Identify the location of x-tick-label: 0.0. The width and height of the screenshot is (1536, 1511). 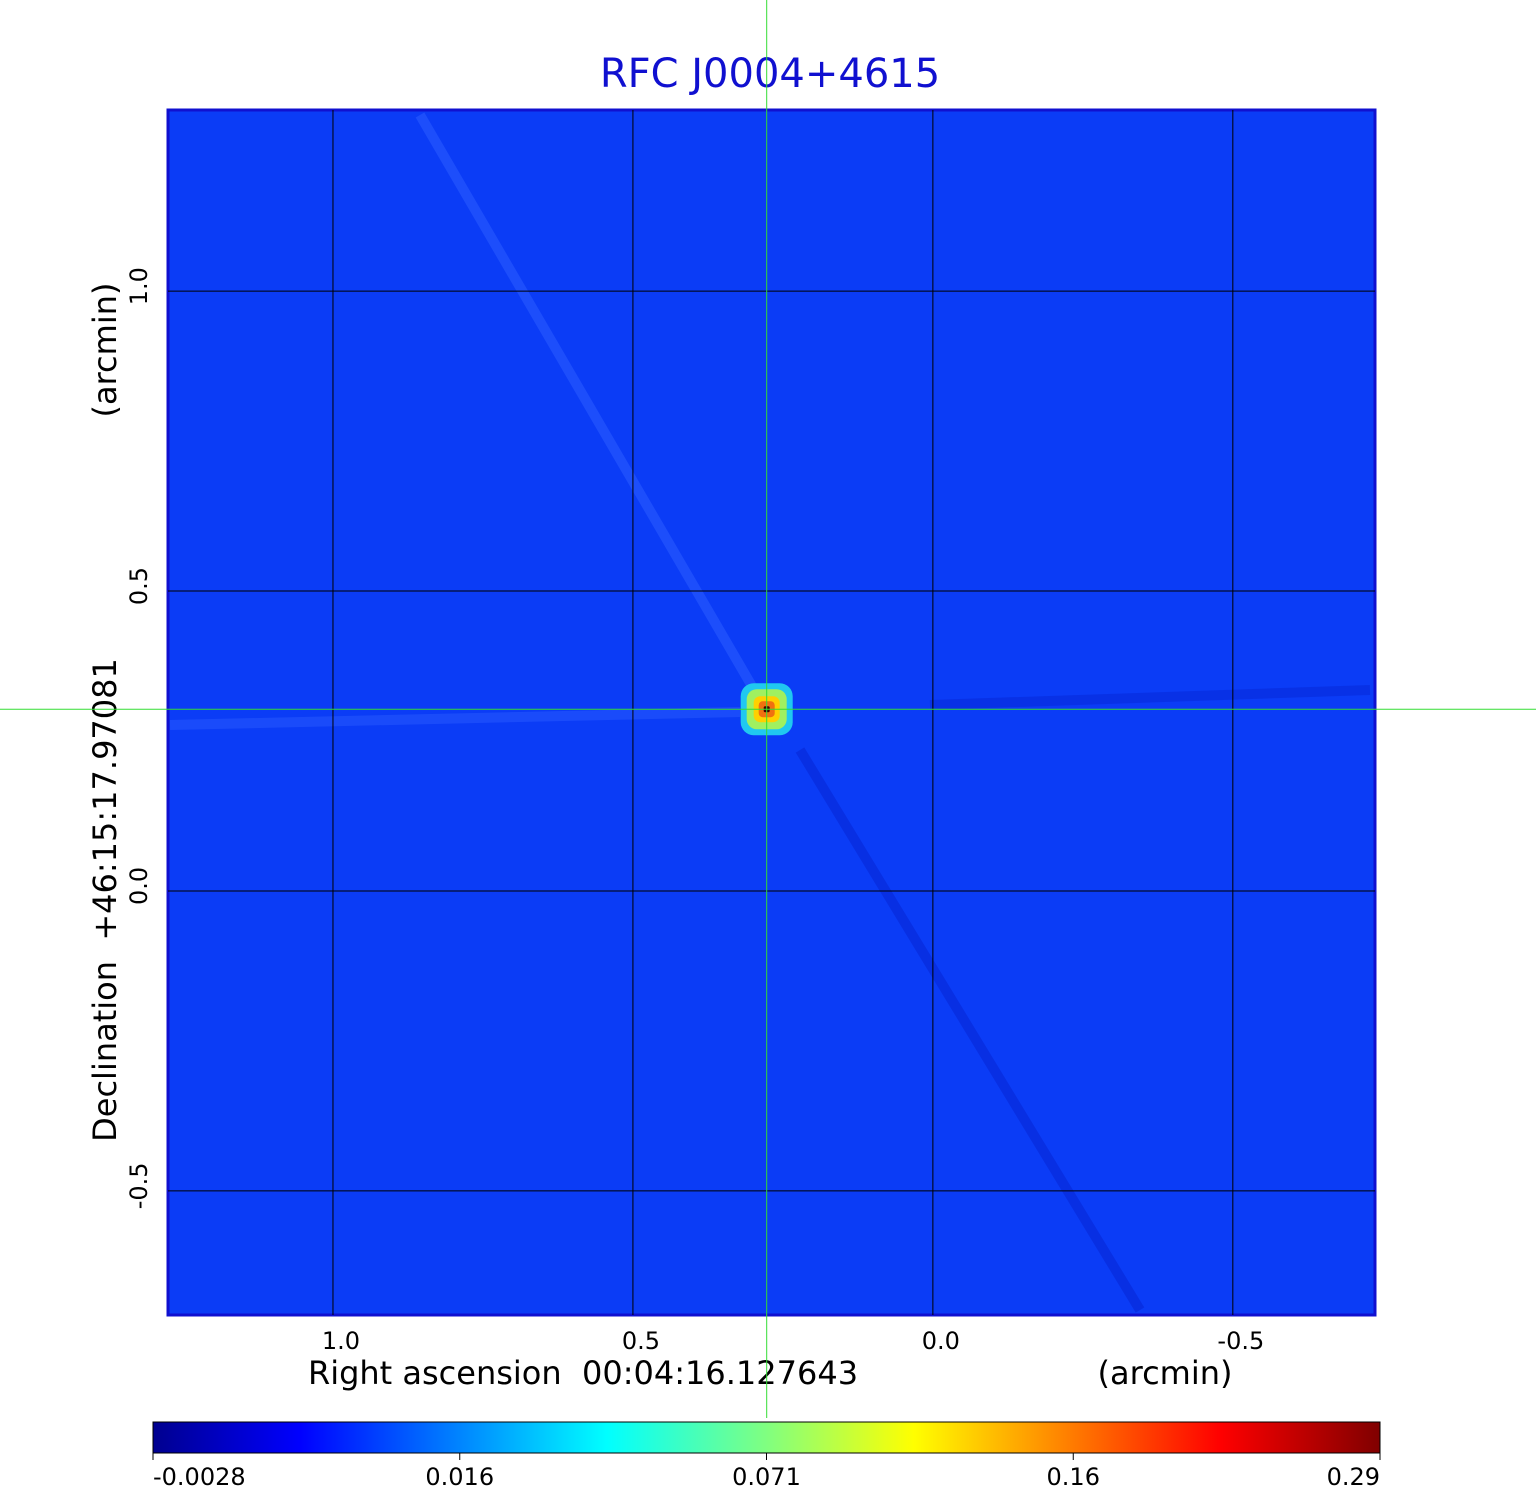
(941, 1341).